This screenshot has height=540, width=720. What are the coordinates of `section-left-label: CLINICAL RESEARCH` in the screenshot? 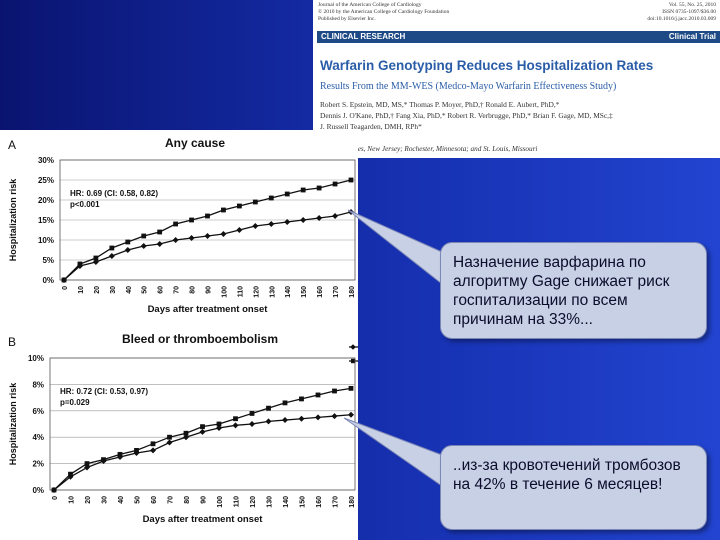 It's located at (363, 36).